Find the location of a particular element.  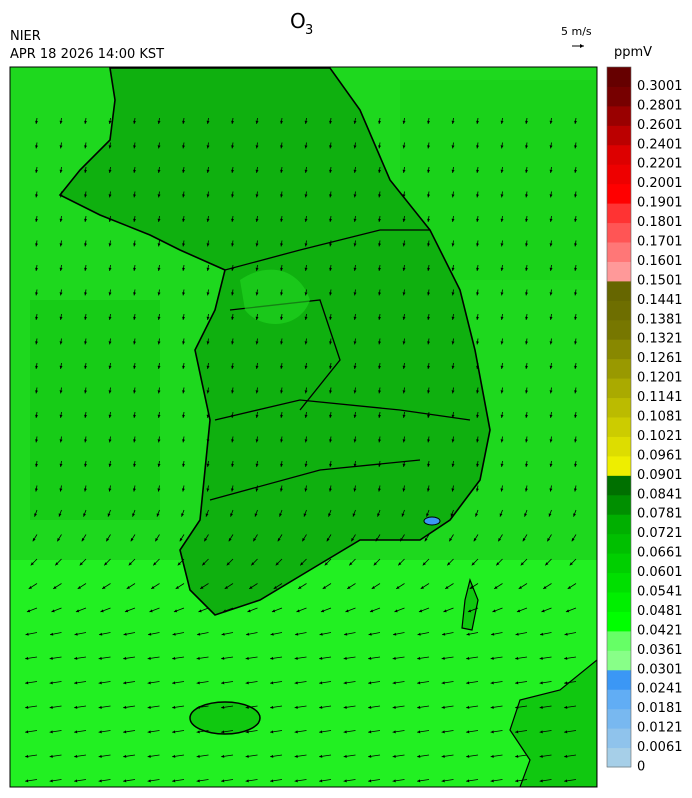

colorbar-label: 0.3001 is located at coordinates (660, 86).